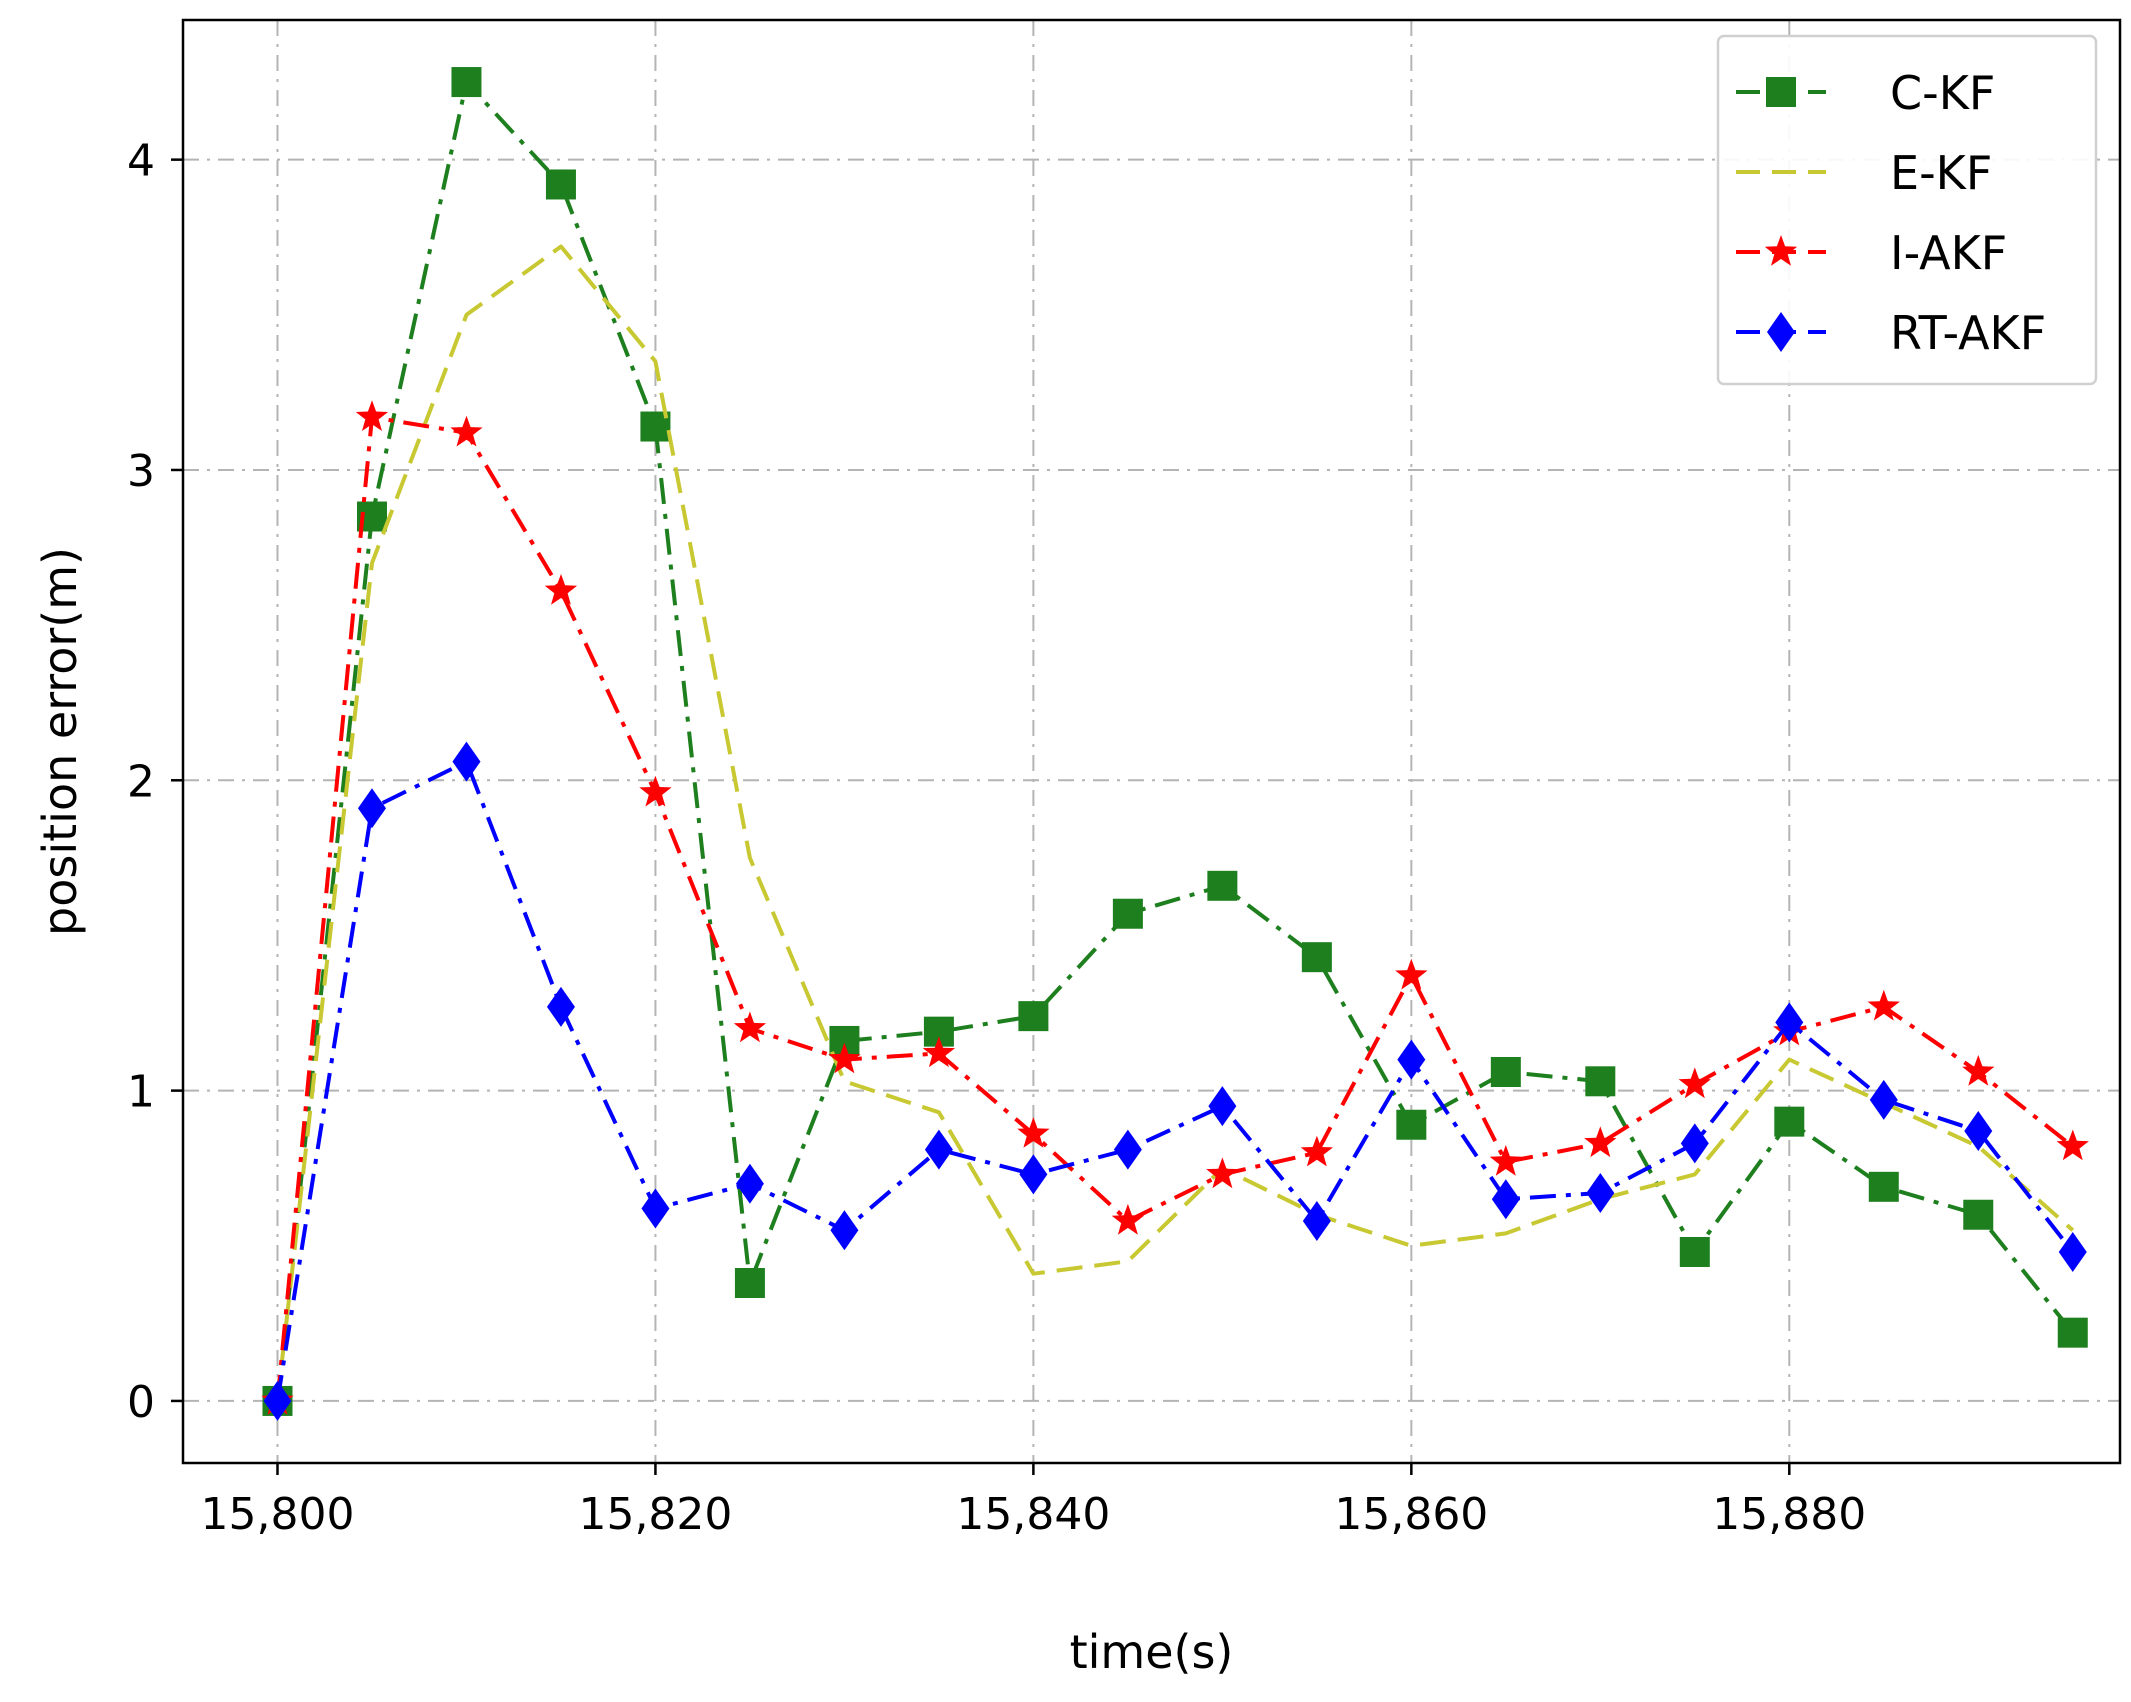  I want to click on y-tick-label: 3, so click(141, 471).